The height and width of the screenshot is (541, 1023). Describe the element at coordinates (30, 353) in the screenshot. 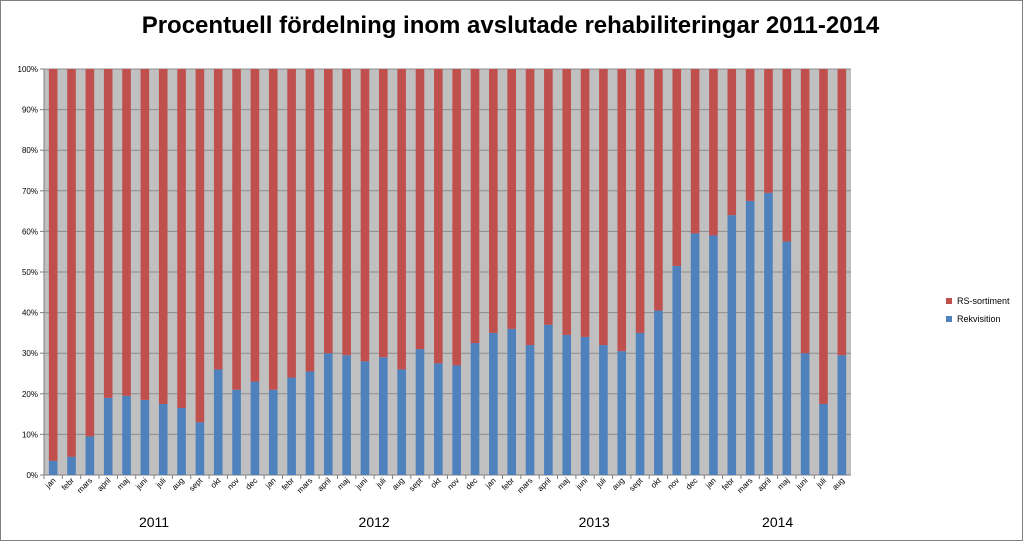

I see `y-tick-label: 30%` at that location.